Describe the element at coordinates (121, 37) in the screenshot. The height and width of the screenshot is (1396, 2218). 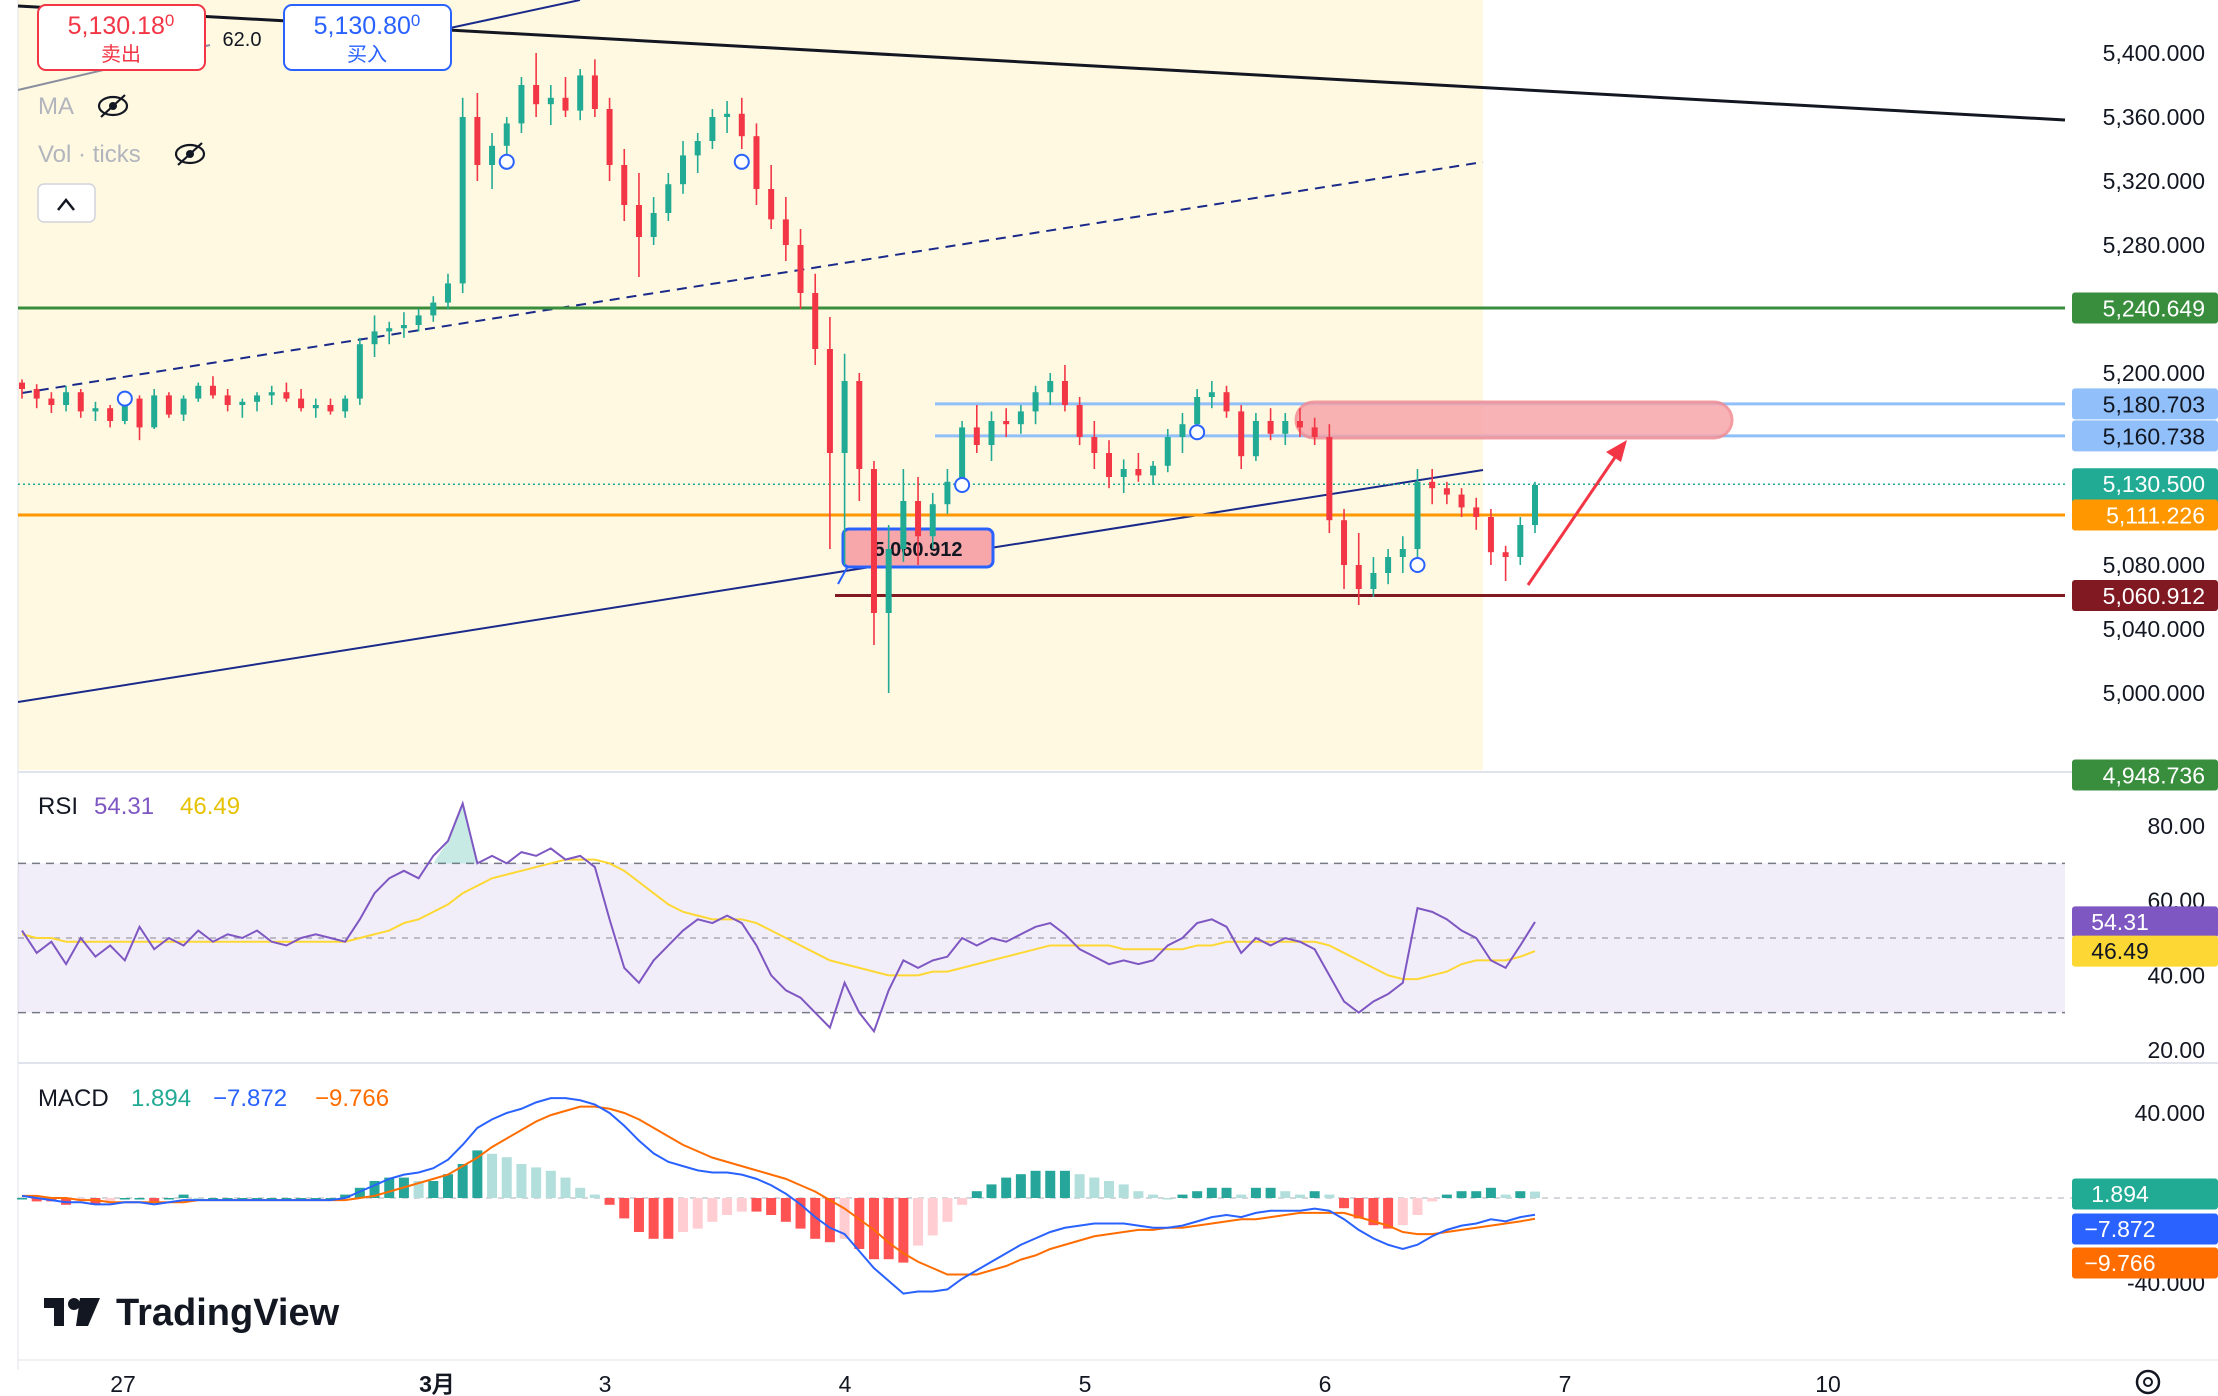
I see `sell-button` at that location.